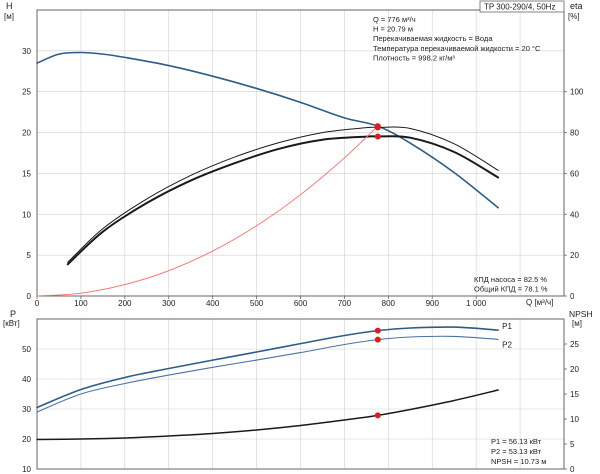 The width and height of the screenshot is (600, 474). Describe the element at coordinates (29, 255) in the screenshot. I see `y-left-tick-label: 5` at that location.